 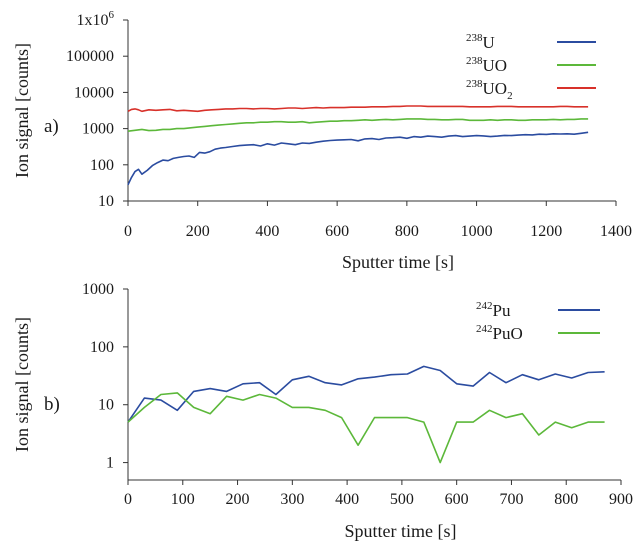 What do you see at coordinates (486, 65) in the screenshot?
I see `legend-entry-label: 238UO` at bounding box center [486, 65].